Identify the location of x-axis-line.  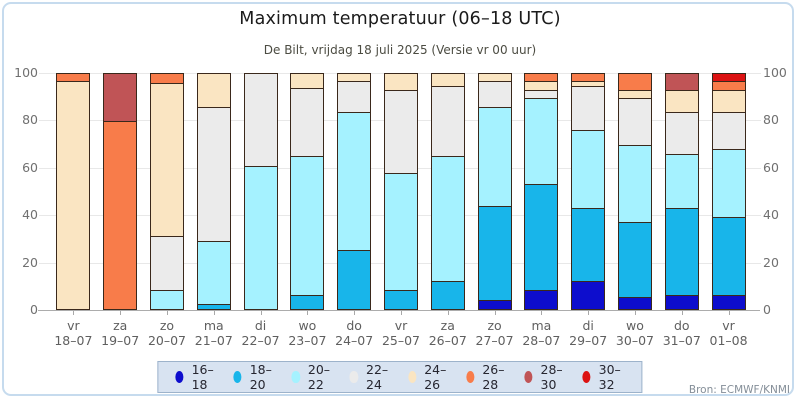
(399, 310).